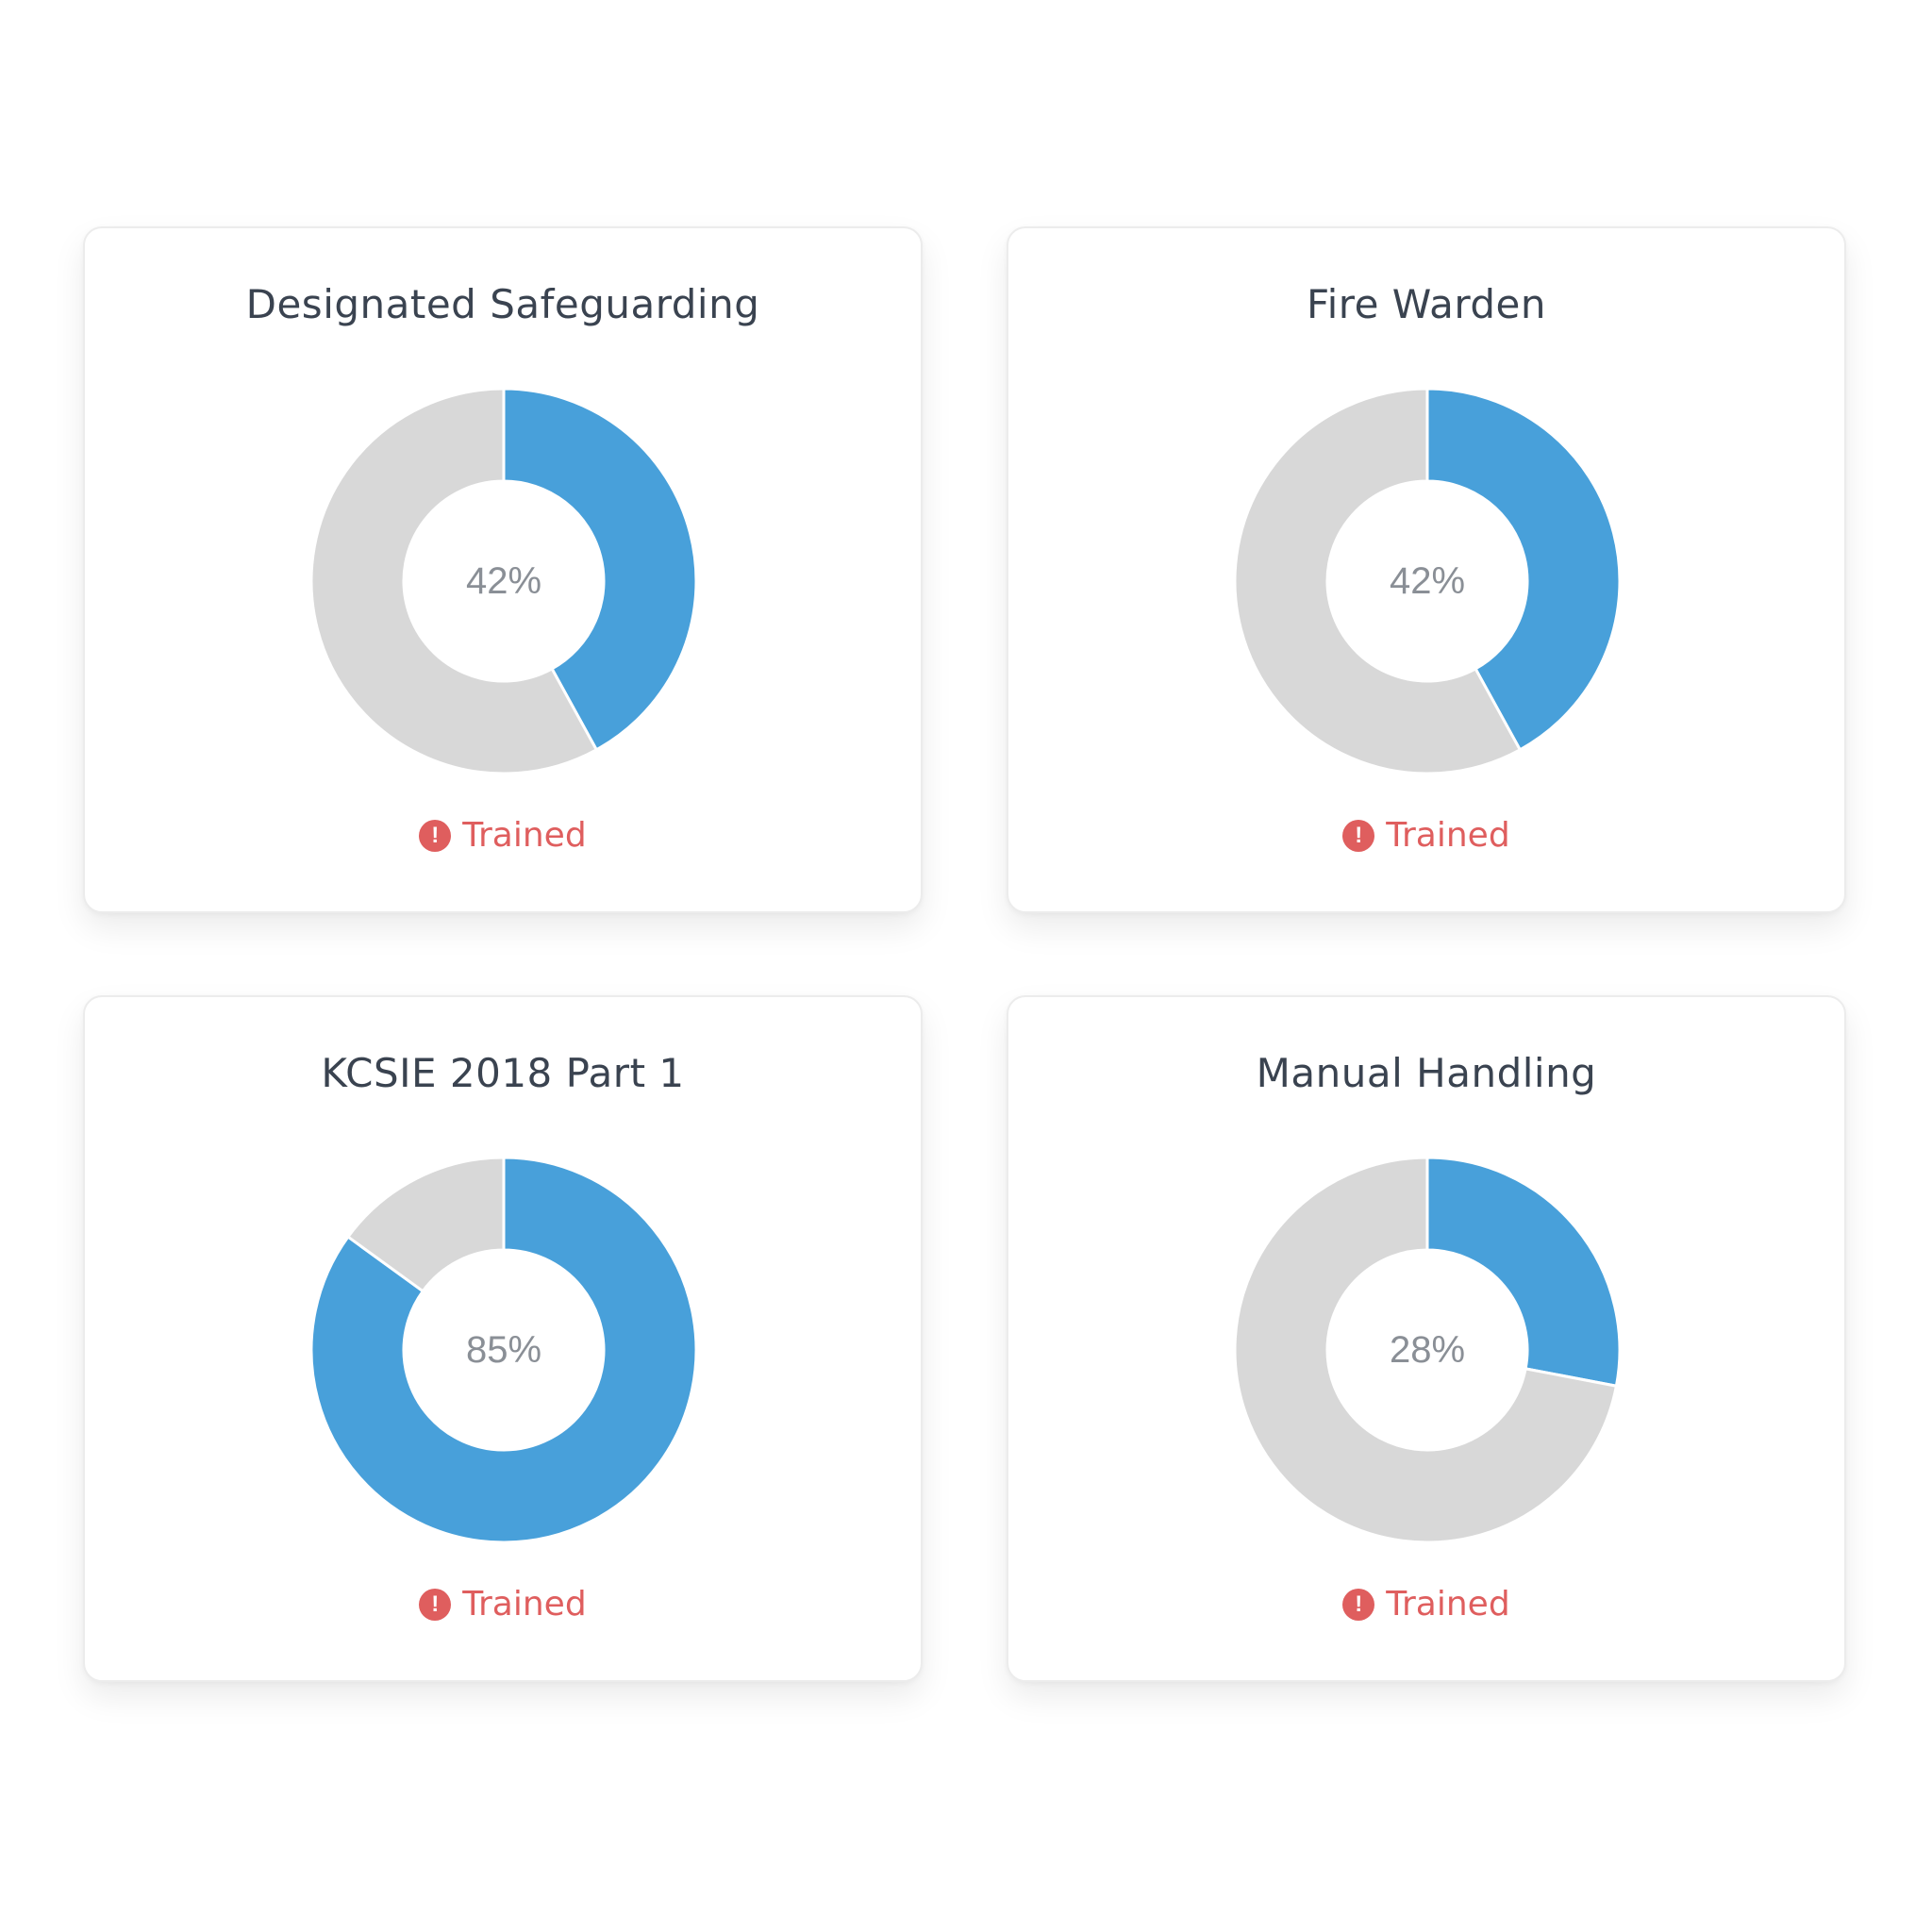  I want to click on card-title: KCSIE 2018 Part 1, so click(503, 1073).